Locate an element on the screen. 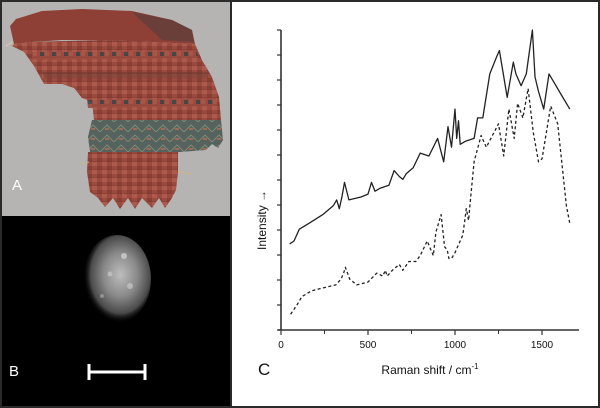 The width and height of the screenshot is (600, 408). panel-label-b: B is located at coordinates (14, 371).